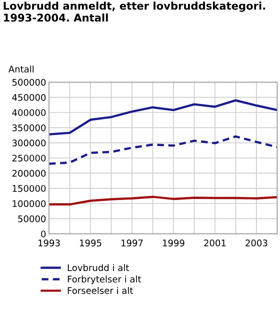 The height and width of the screenshot is (316, 280). Describe the element at coordinates (29, 188) in the screenshot. I see `y-tick-label: 150000` at that location.